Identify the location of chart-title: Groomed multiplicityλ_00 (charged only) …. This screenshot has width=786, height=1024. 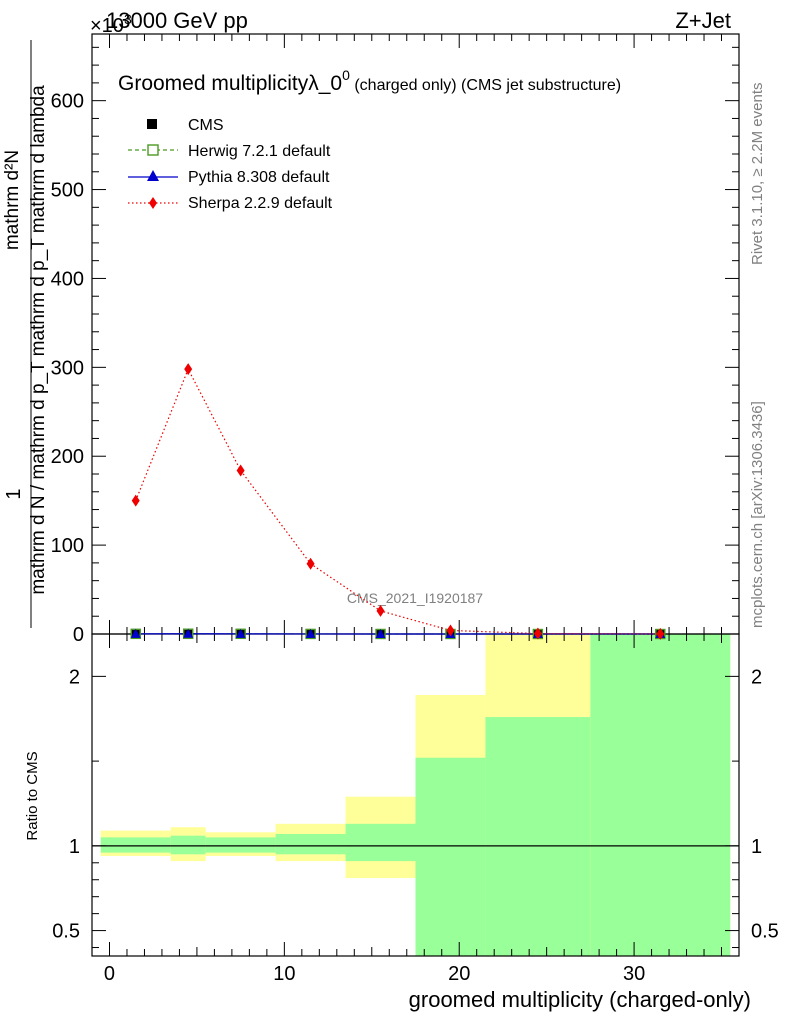
(369, 81).